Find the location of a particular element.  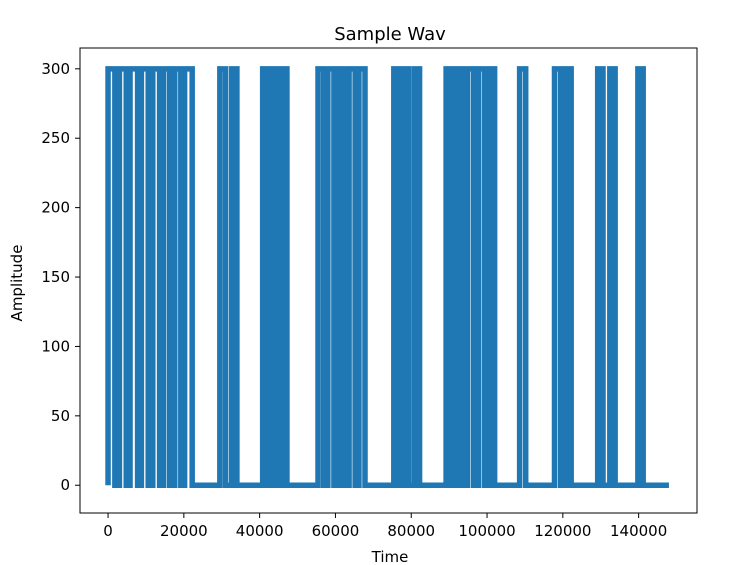

y-tick-label: 250 is located at coordinates (55, 138).